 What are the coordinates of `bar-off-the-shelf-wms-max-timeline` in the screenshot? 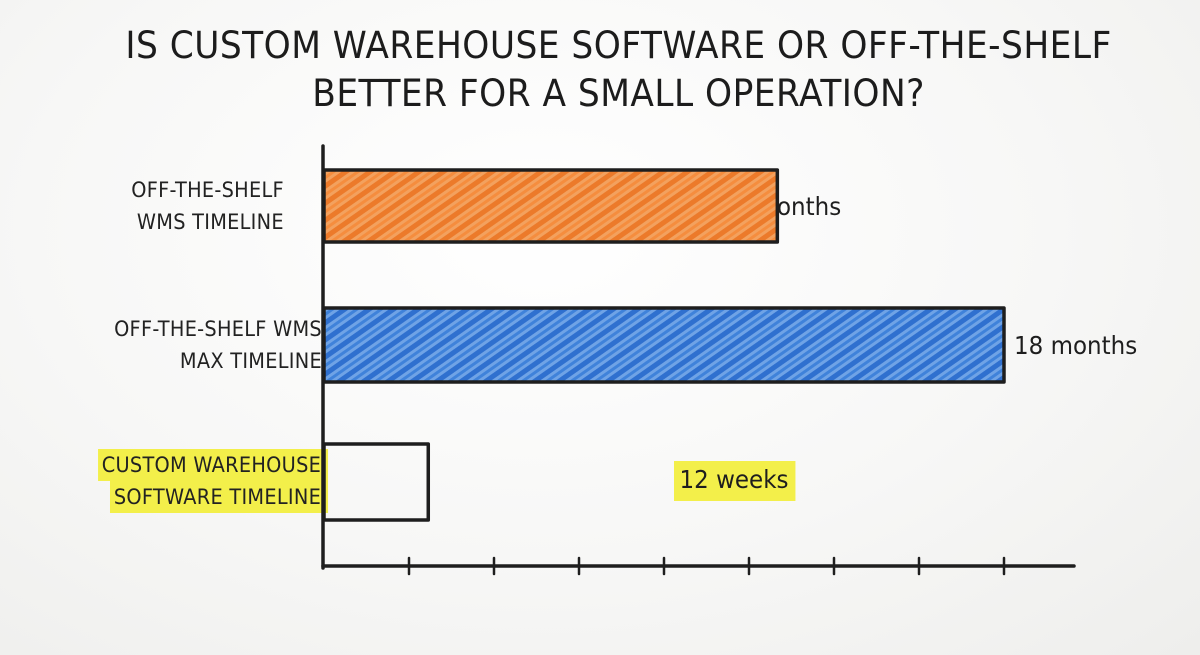 It's located at (664, 345).